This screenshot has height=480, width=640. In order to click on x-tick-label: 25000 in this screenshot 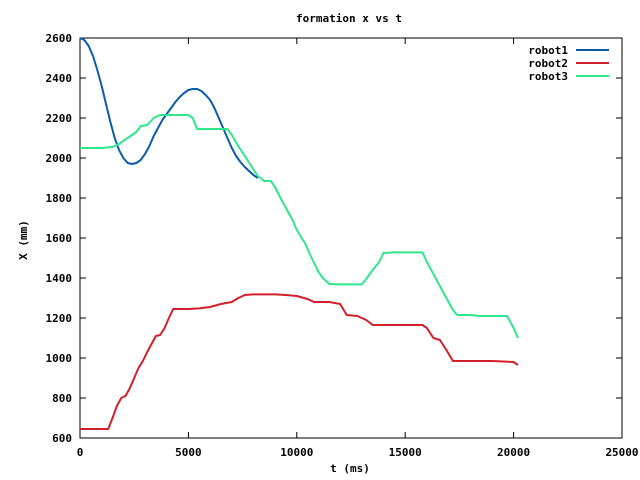, I will do `click(621, 452)`.